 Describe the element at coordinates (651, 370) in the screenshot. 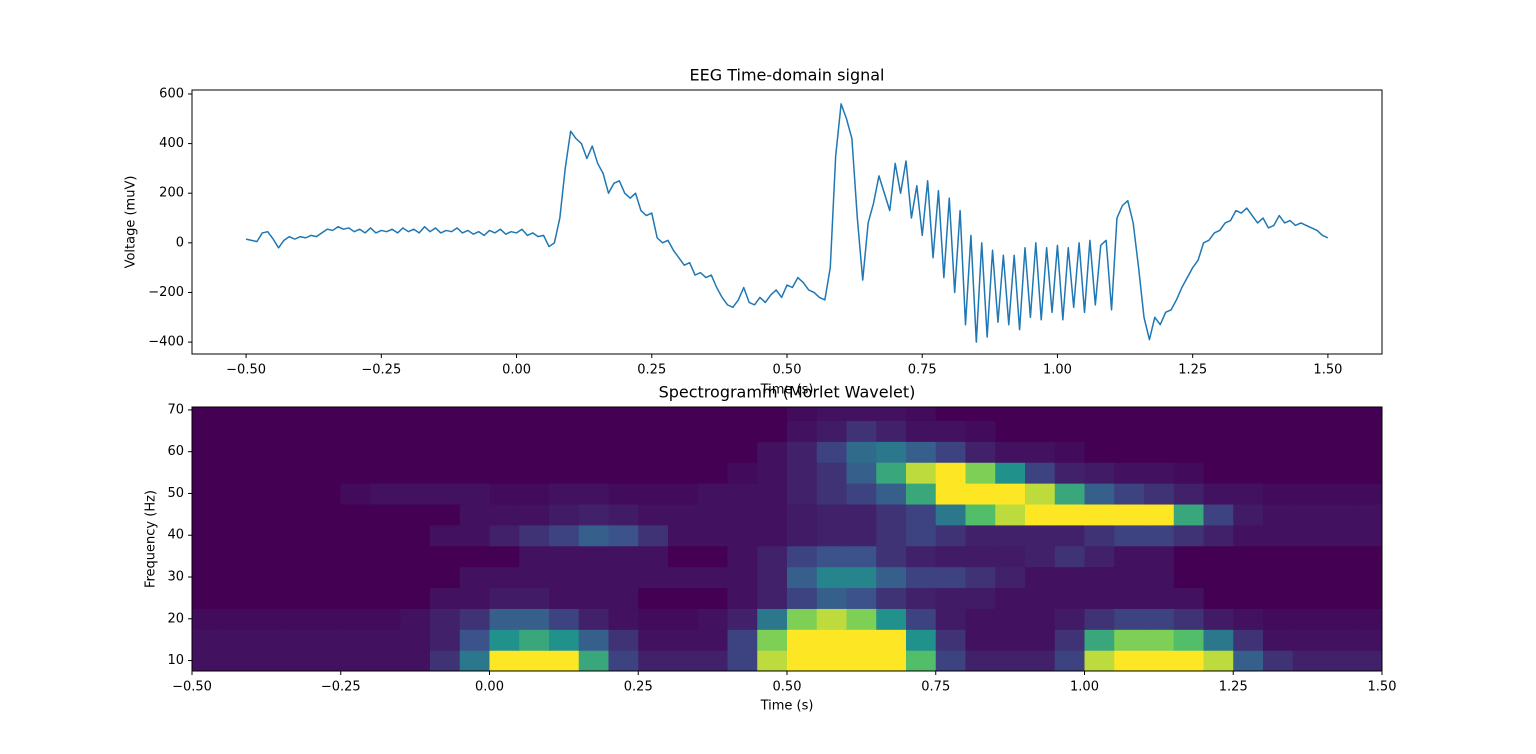

I see `x-tick-label: 0.25` at that location.